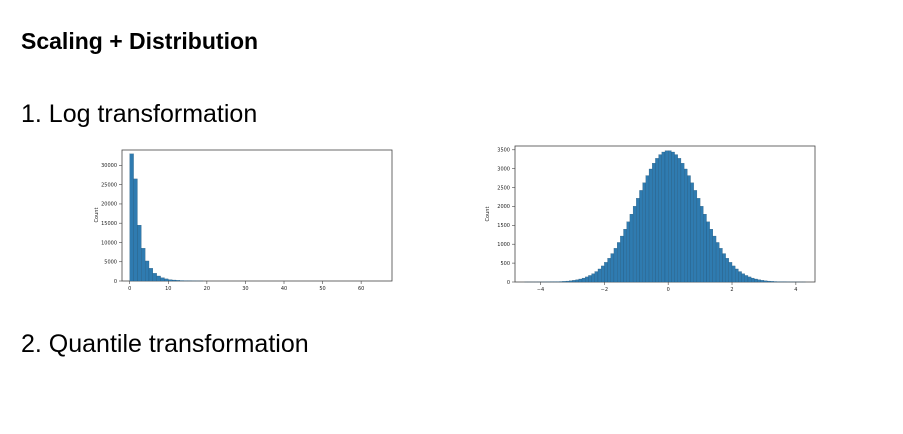 The image size is (903, 434). What do you see at coordinates (505, 264) in the screenshot?
I see `y-tick-label: 500` at bounding box center [505, 264].